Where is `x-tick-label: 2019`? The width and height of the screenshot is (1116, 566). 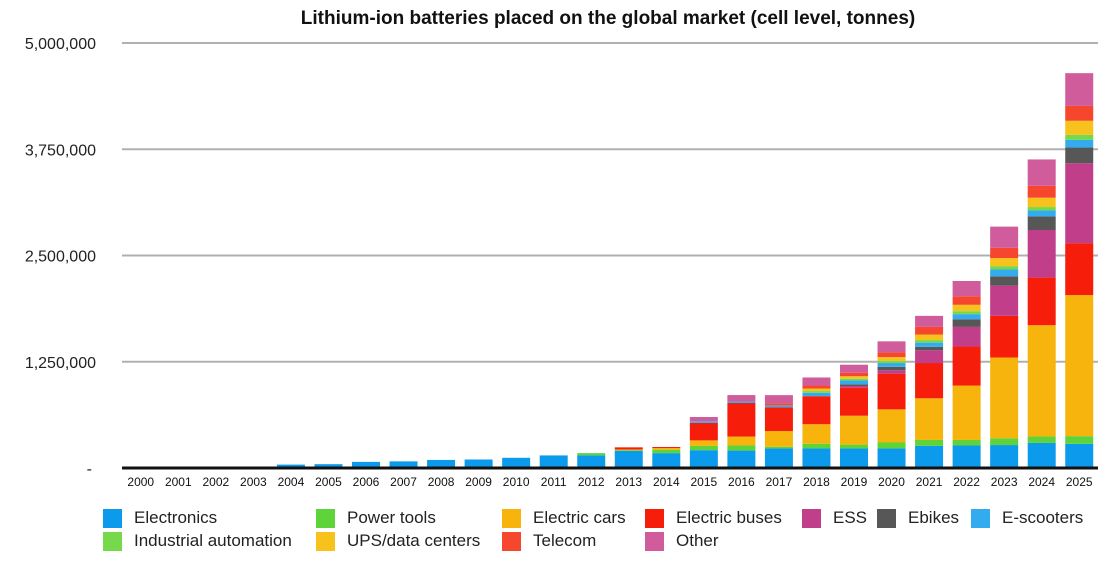 x-tick-label: 2019 is located at coordinates (854, 482).